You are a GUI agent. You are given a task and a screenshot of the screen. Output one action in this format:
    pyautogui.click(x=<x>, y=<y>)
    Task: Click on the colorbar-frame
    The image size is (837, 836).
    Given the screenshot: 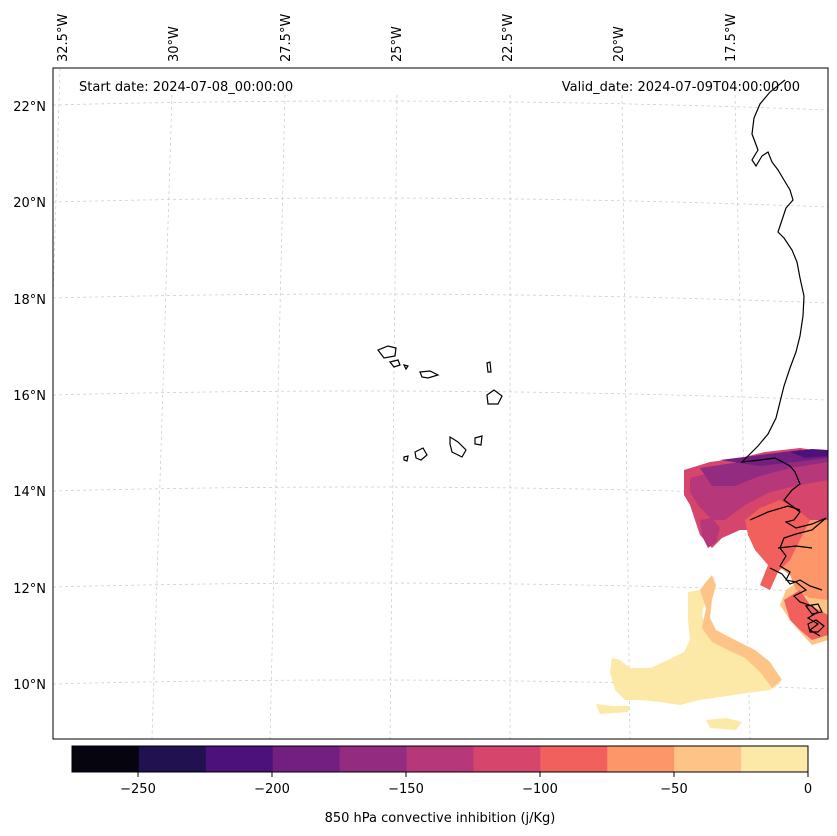 What is the action you would take?
    pyautogui.click(x=440, y=759)
    